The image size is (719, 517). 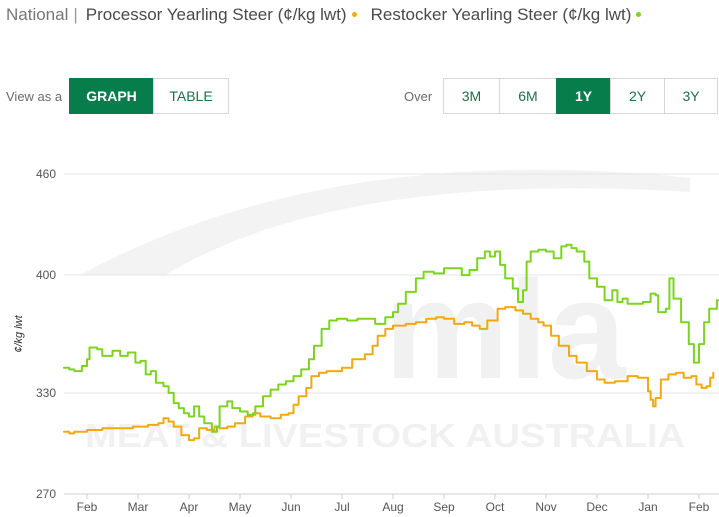 I want to click on y-tick-label: 460, so click(x=46, y=174).